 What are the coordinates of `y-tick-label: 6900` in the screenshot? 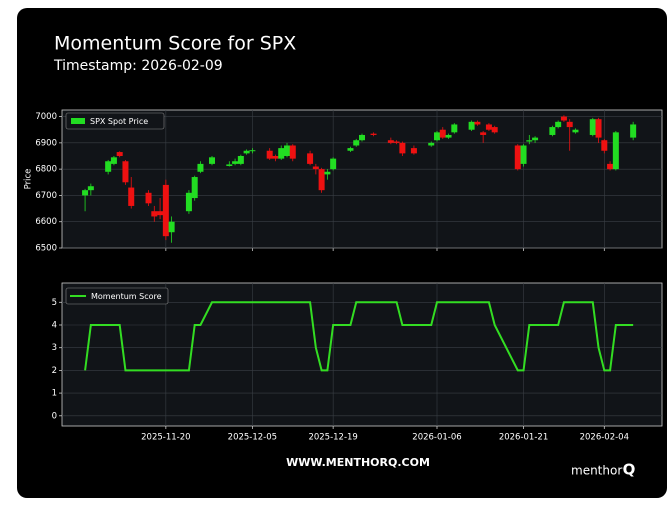 It's located at (46, 143).